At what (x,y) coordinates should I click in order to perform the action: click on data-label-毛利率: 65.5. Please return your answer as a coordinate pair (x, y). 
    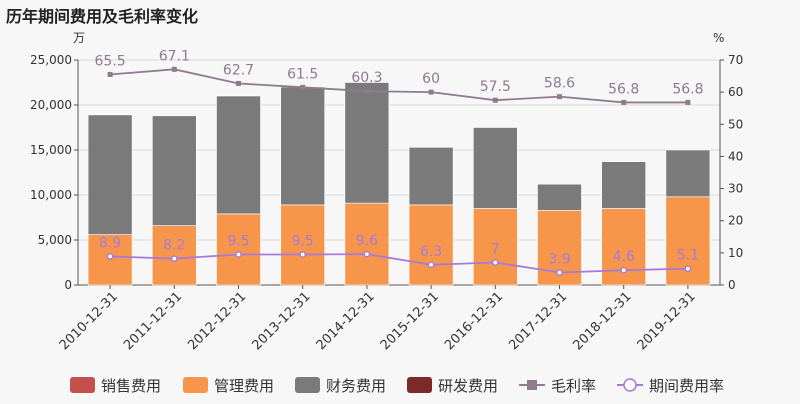
    Looking at the image, I should click on (110, 61).